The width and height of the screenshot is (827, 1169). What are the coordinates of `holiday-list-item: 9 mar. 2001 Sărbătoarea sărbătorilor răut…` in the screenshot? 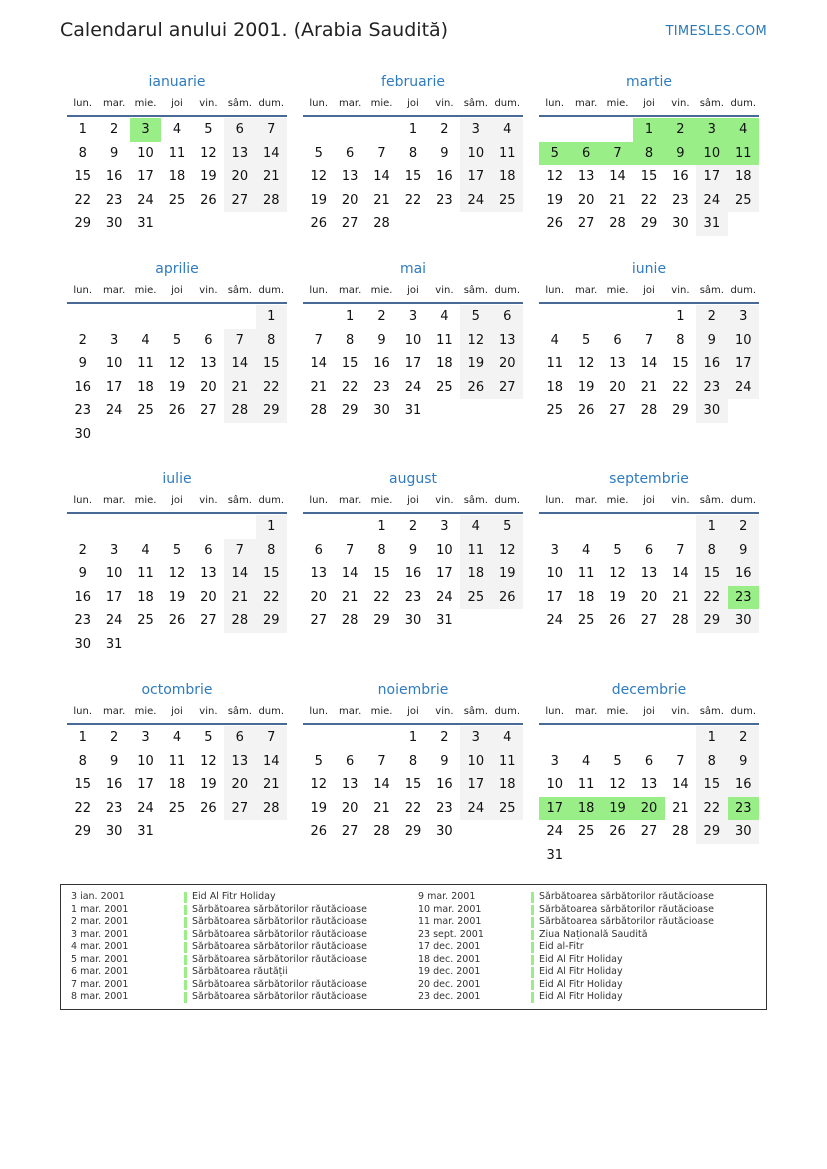 It's located at (561, 897).